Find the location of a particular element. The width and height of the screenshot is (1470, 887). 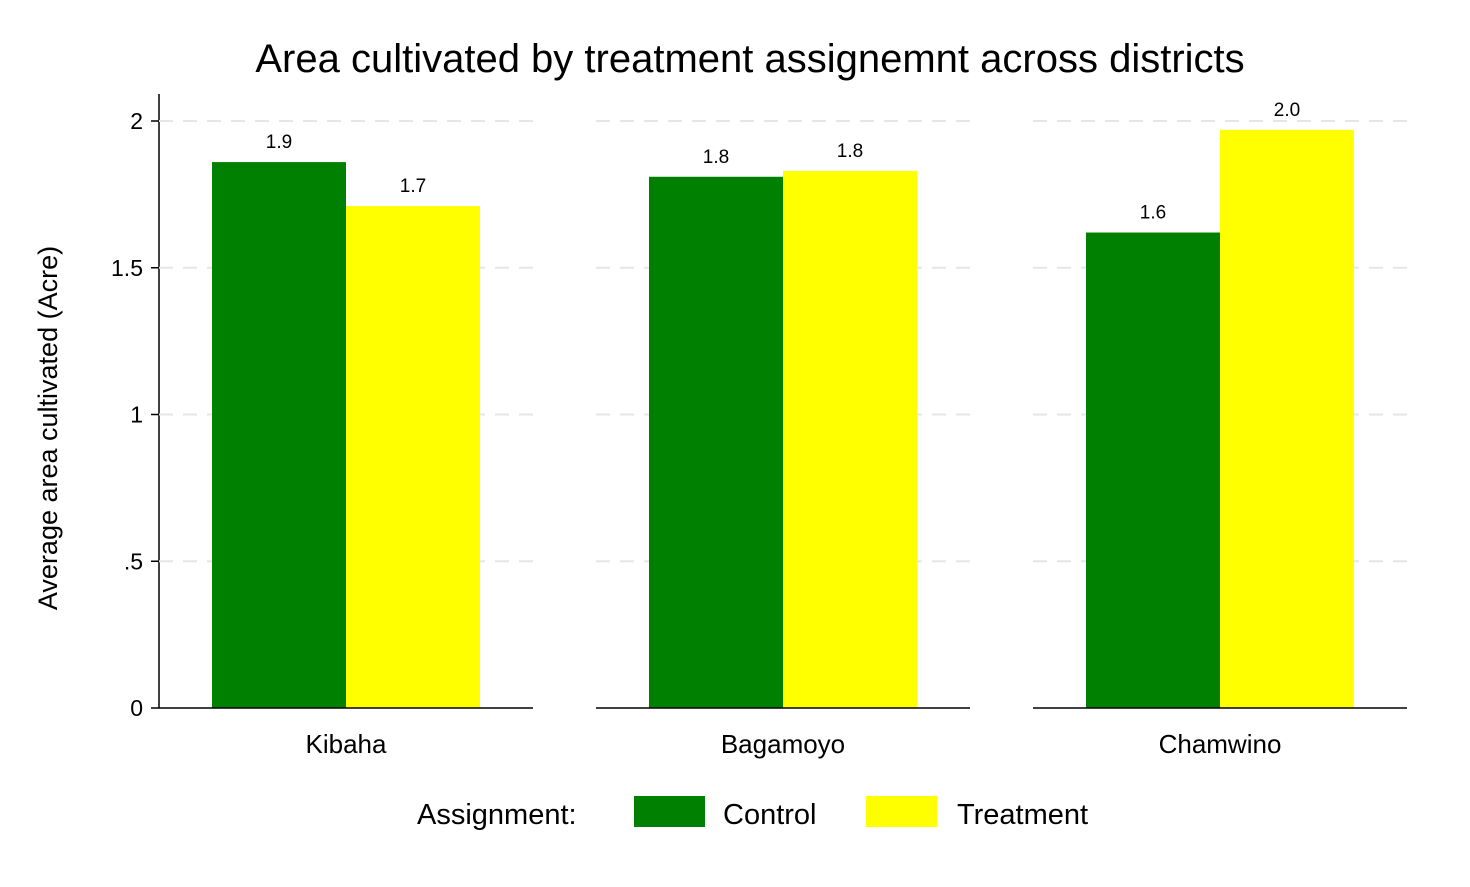

legend-title: Assignment: is located at coordinates (497, 815).